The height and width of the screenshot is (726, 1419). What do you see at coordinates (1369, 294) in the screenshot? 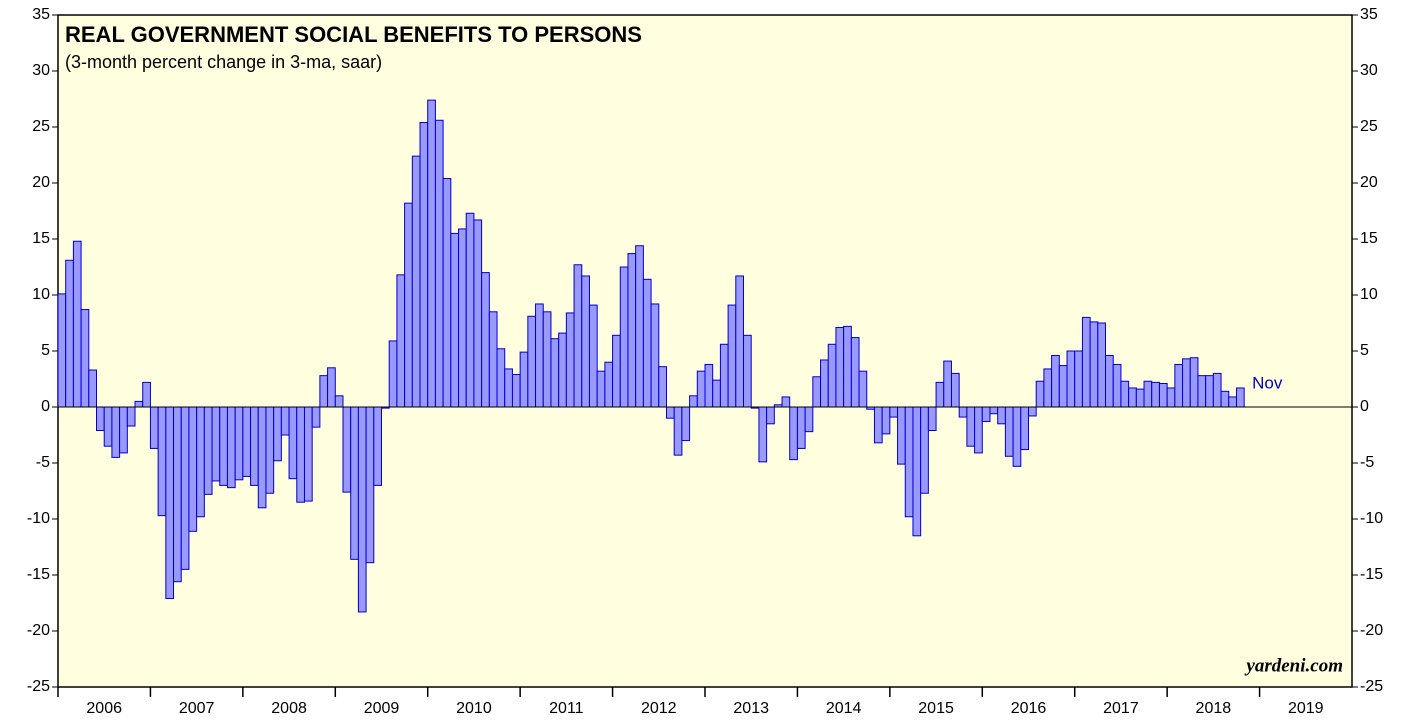
I see `y2-tick-label: 10` at bounding box center [1369, 294].